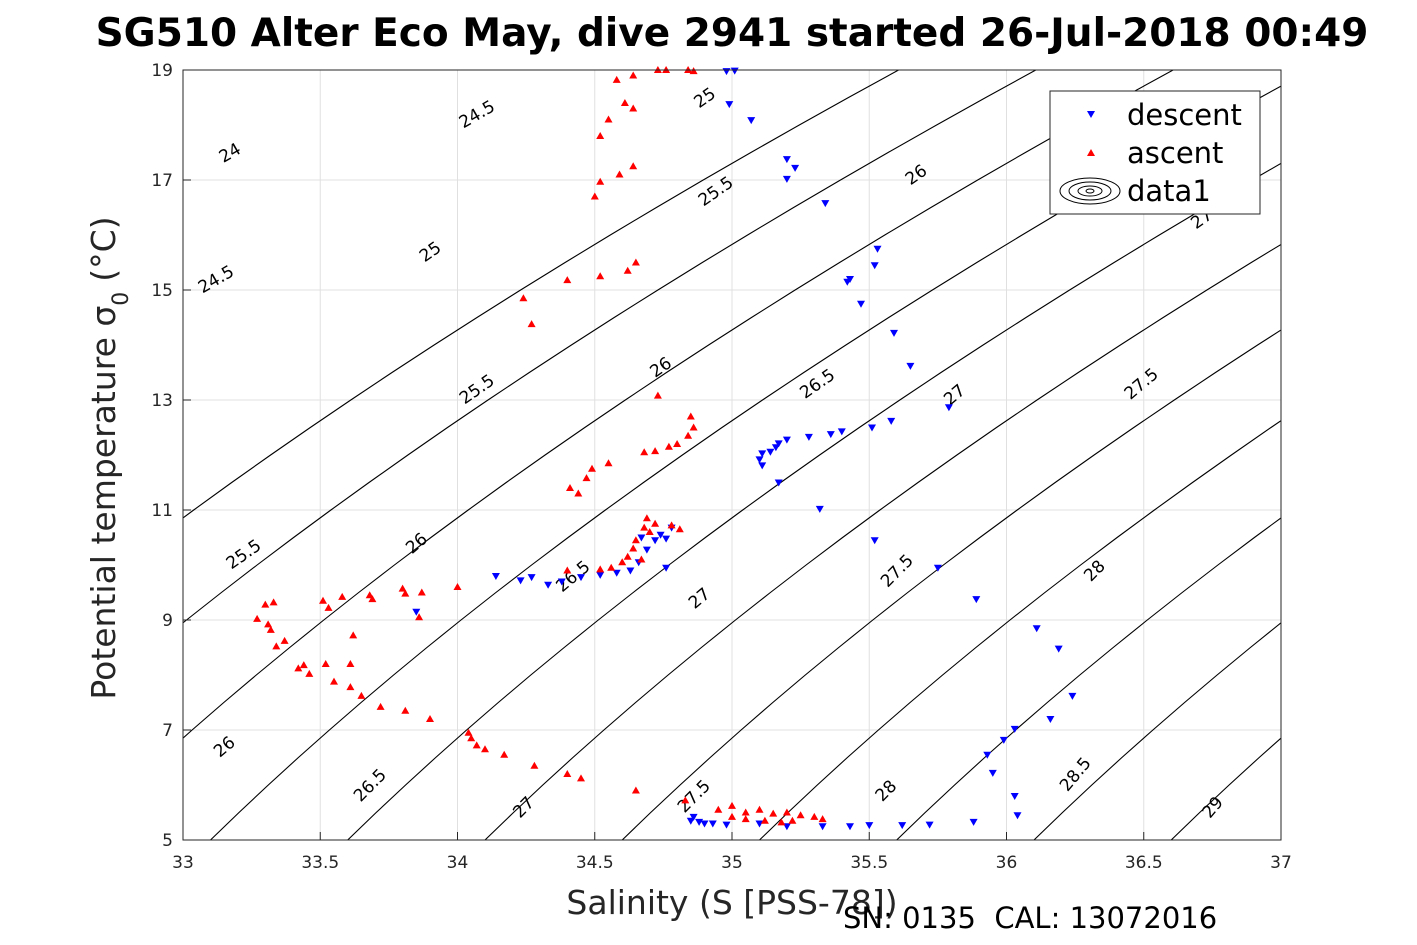 This screenshot has width=1417, height=945. What do you see at coordinates (230, 153) in the screenshot?
I see `contour-label: 24` at bounding box center [230, 153].